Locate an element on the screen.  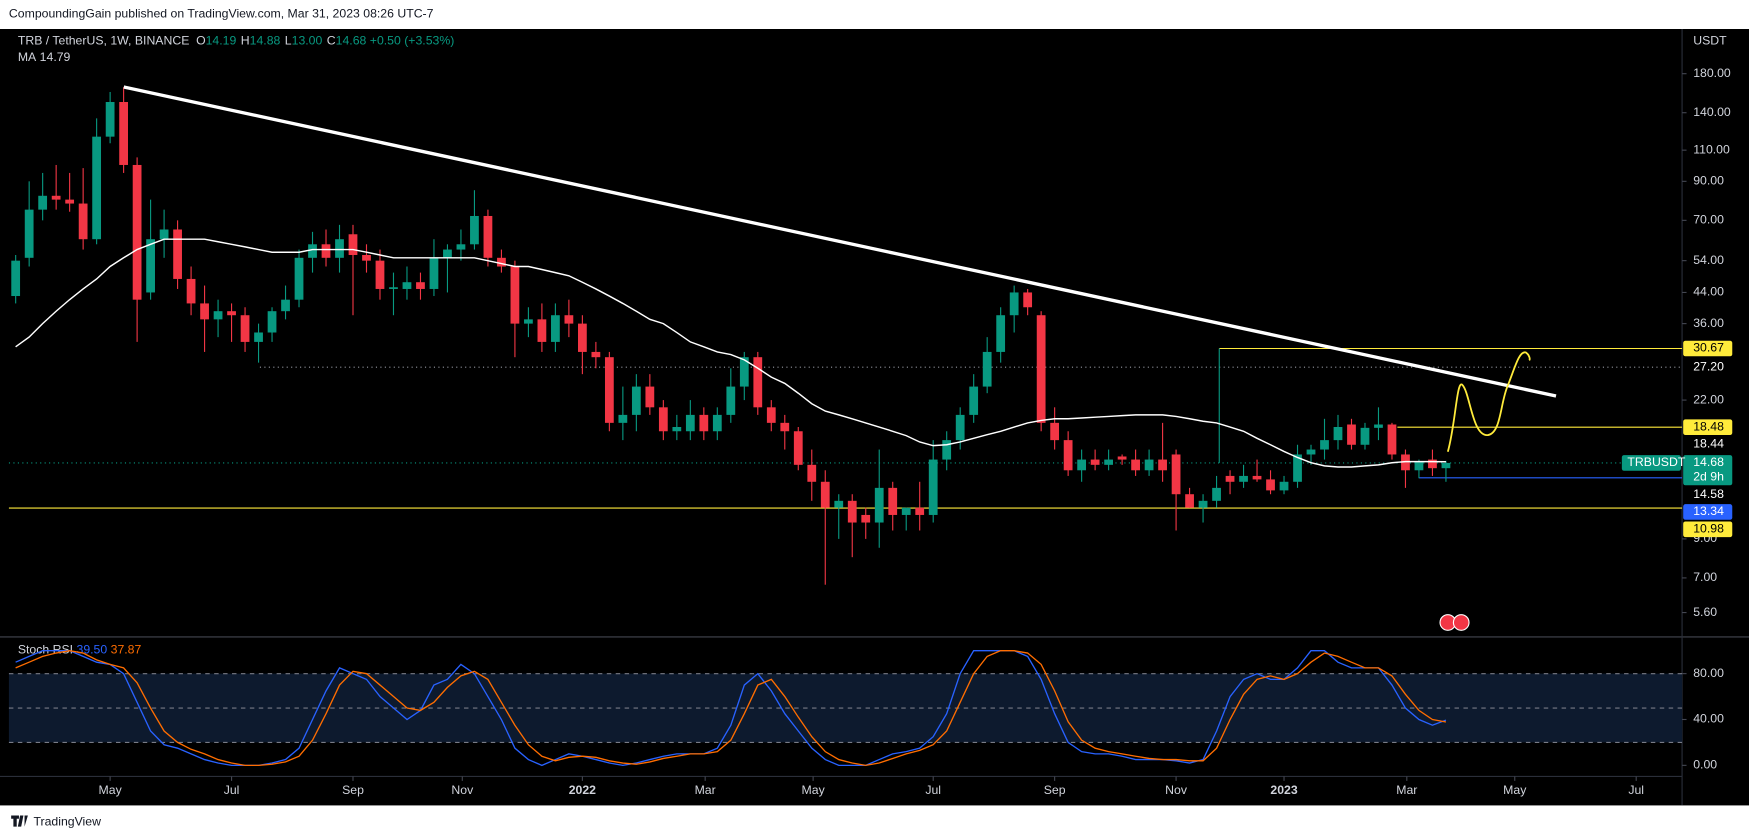
x-tick-label: May is located at coordinates (111, 790).